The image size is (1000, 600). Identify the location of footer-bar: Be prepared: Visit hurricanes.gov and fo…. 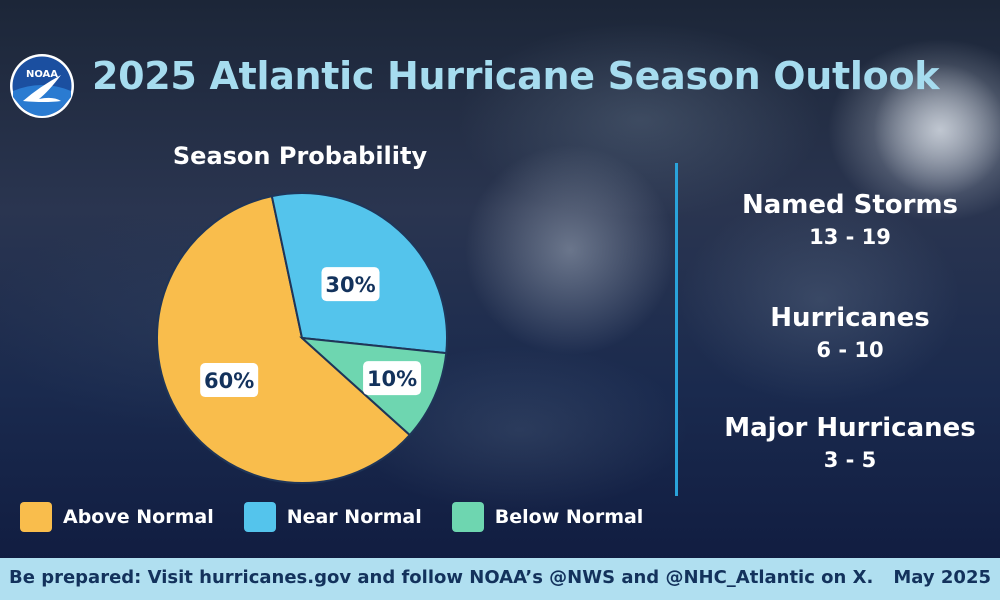
(500, 579).